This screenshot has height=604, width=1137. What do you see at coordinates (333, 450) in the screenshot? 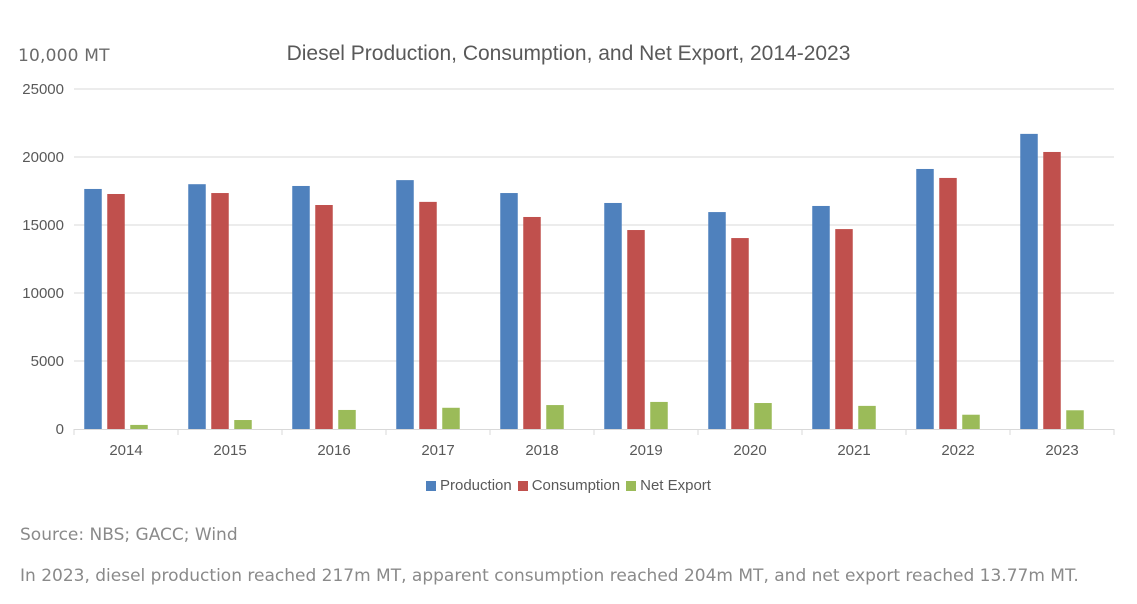
I see `x-tick-label: 2016` at bounding box center [333, 450].